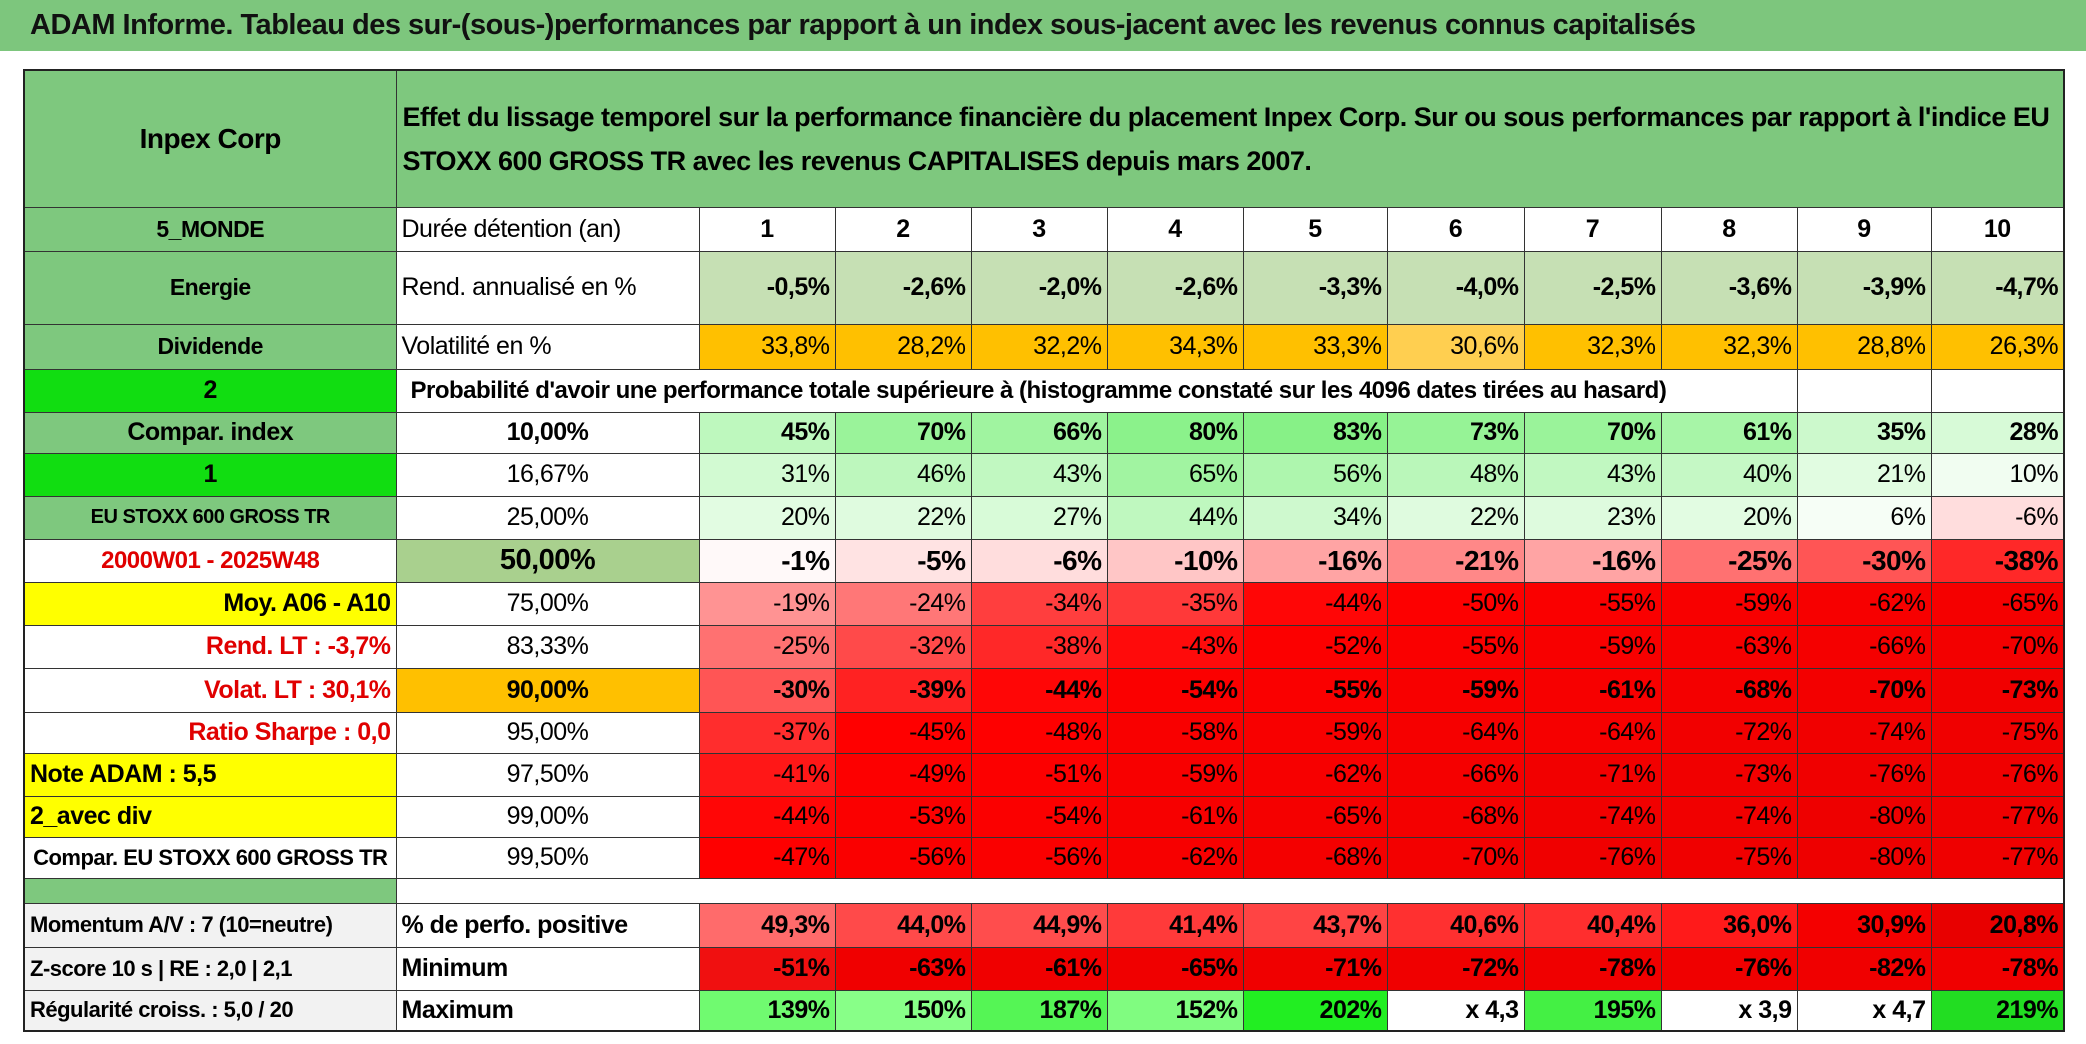  What do you see at coordinates (1729, 287) in the screenshot?
I see `table-cell: -3,6%` at bounding box center [1729, 287].